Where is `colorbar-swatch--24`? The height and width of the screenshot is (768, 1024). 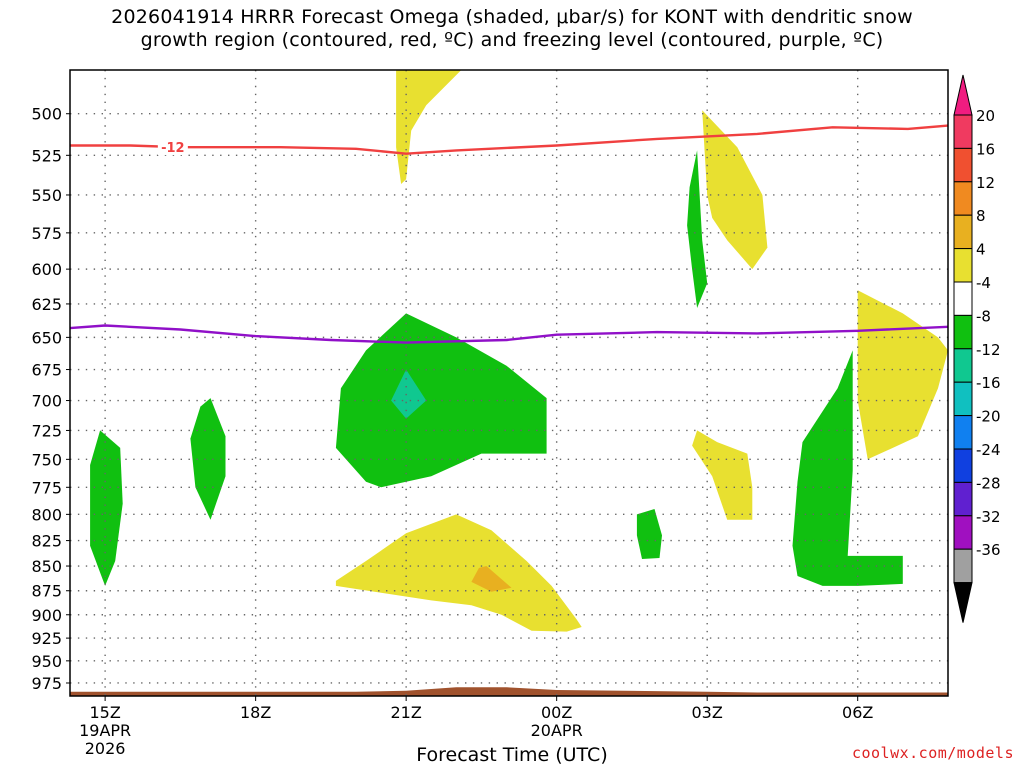 colorbar-swatch--24 is located at coordinates (963, 465).